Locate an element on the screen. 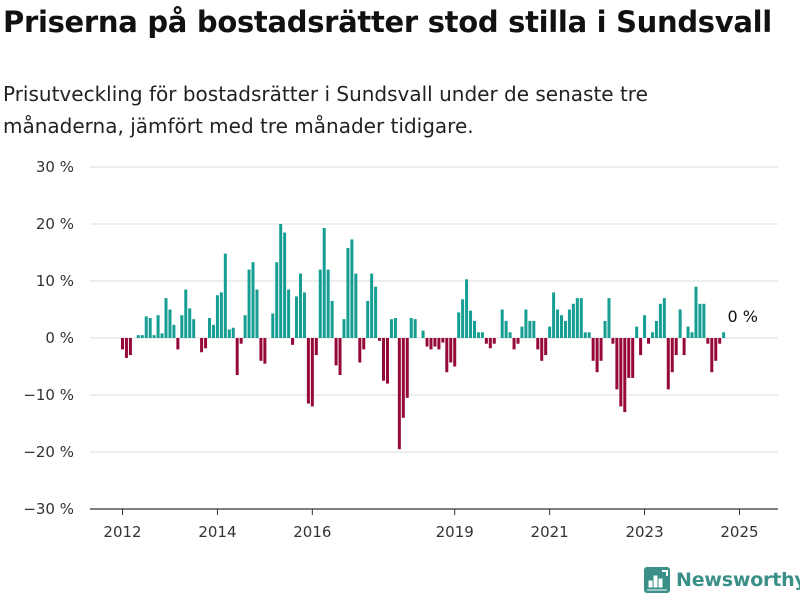  x-axis-ticks: 2012 2014 2016 2019 2021 2023 2025 is located at coordinates (431, 525).